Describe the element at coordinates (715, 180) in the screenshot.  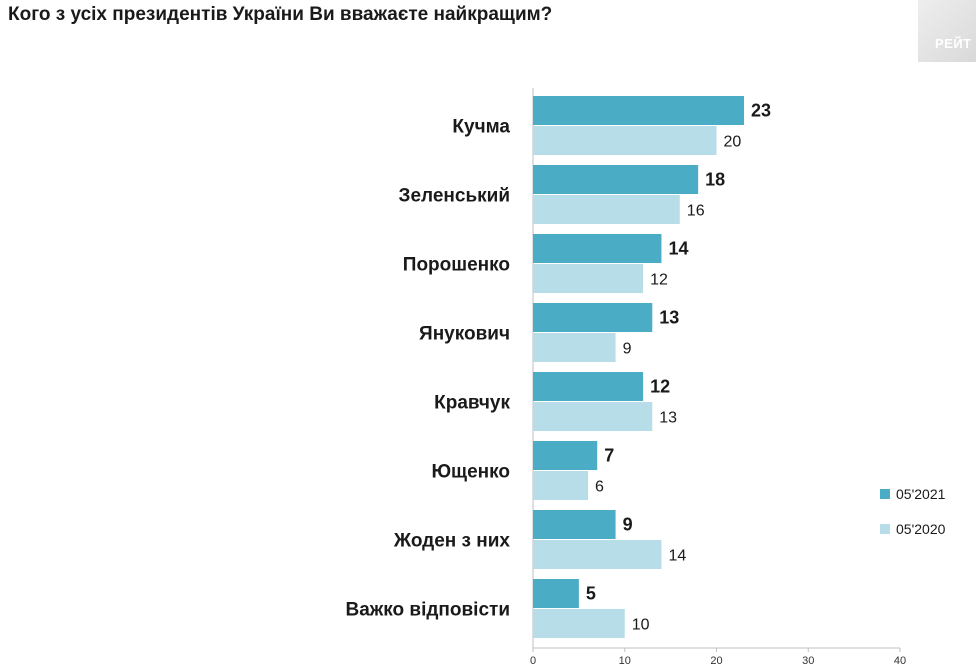
I see `data-label: 18` at that location.